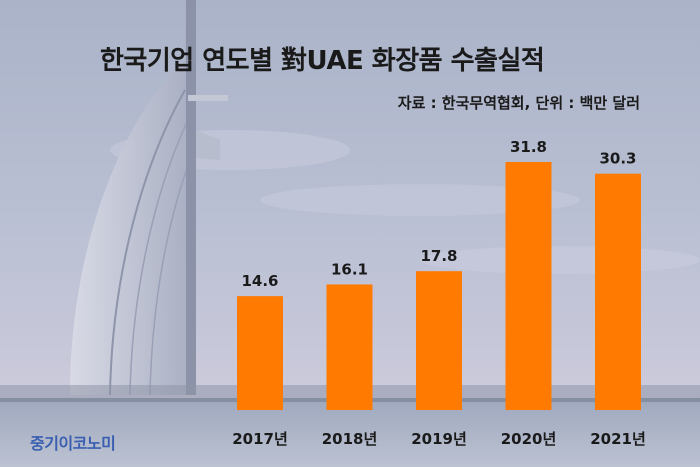 This screenshot has width=700, height=467. What do you see at coordinates (73, 443) in the screenshot?
I see `publisher-logo: 중기이코노미` at bounding box center [73, 443].